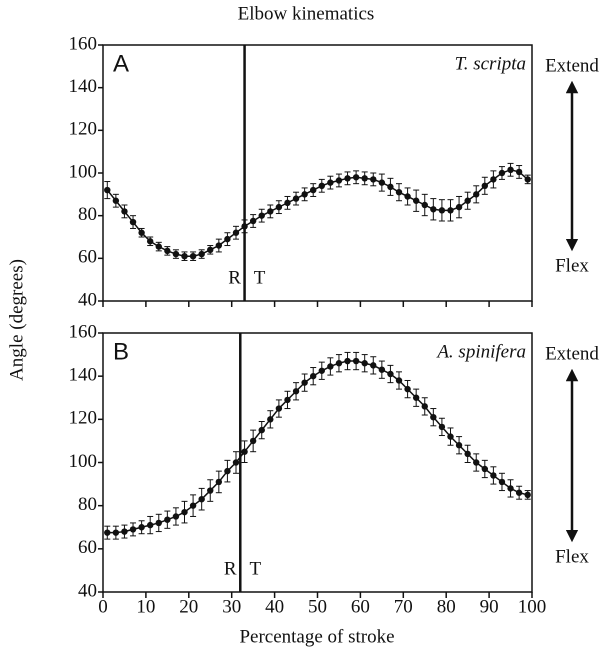 Image resolution: width=613 pixels, height=651 pixels. What do you see at coordinates (274, 606) in the screenshot?
I see `x-tick-label: 40` at bounding box center [274, 606].